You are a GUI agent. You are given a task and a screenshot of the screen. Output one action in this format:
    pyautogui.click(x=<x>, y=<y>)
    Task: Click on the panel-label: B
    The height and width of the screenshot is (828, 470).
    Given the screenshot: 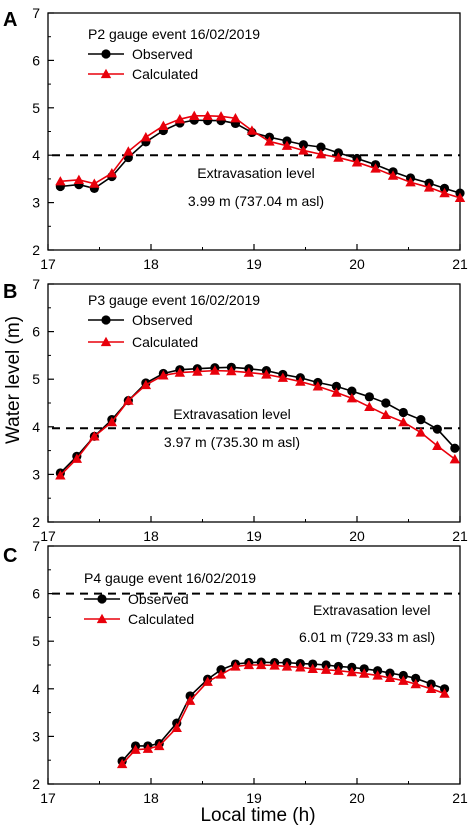 What is the action you would take?
    pyautogui.click(x=10, y=292)
    